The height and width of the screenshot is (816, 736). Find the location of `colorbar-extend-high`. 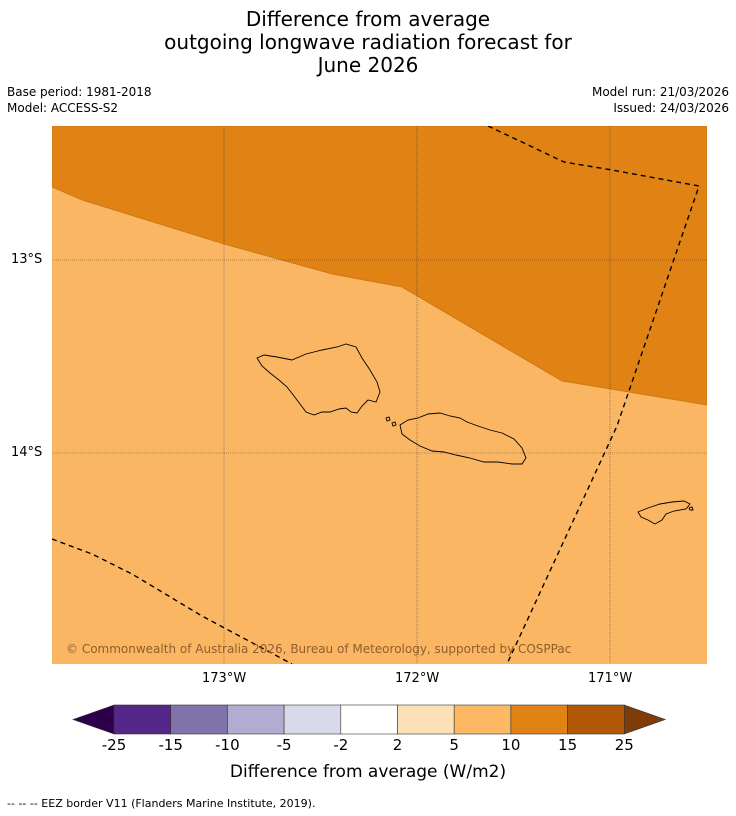

colorbar-extend-high is located at coordinates (645, 719).